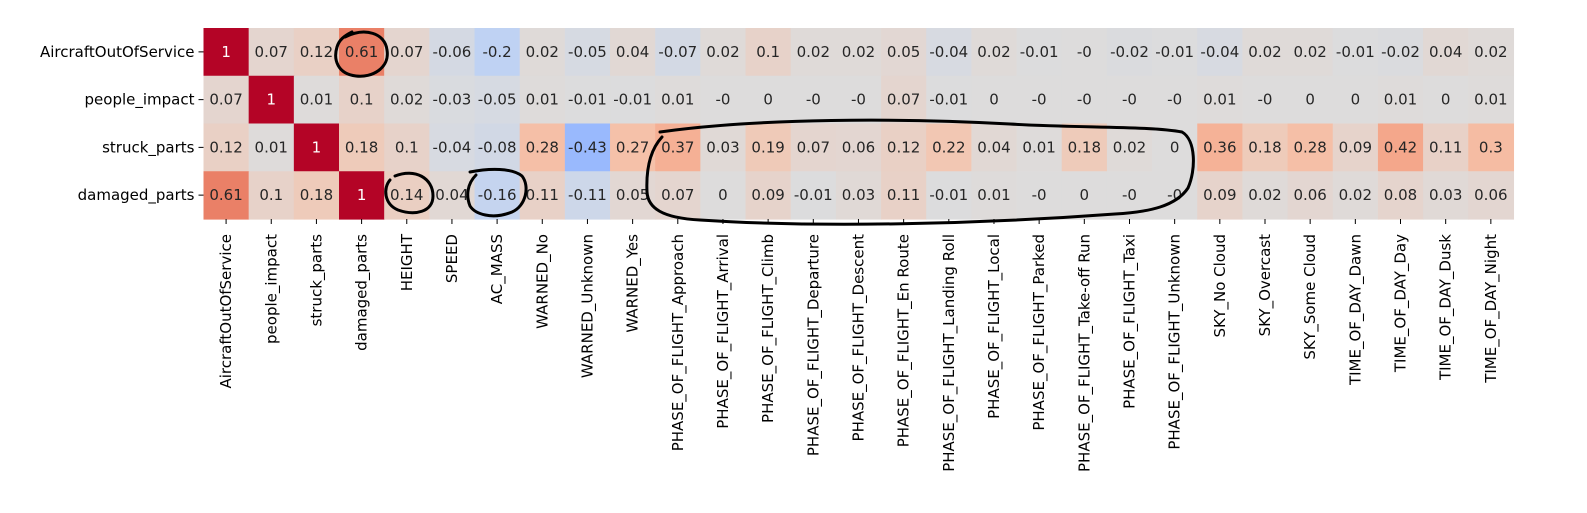  I want to click on cell-value-1-11: -0, so click(722, 100).